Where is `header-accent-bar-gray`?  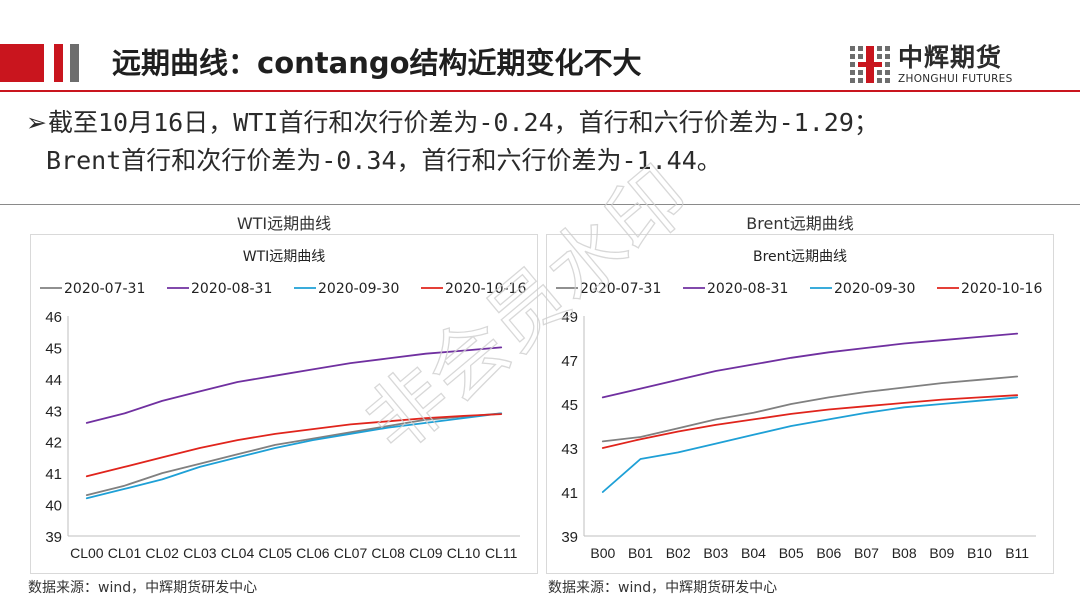
header-accent-bar-gray is located at coordinates (74, 63).